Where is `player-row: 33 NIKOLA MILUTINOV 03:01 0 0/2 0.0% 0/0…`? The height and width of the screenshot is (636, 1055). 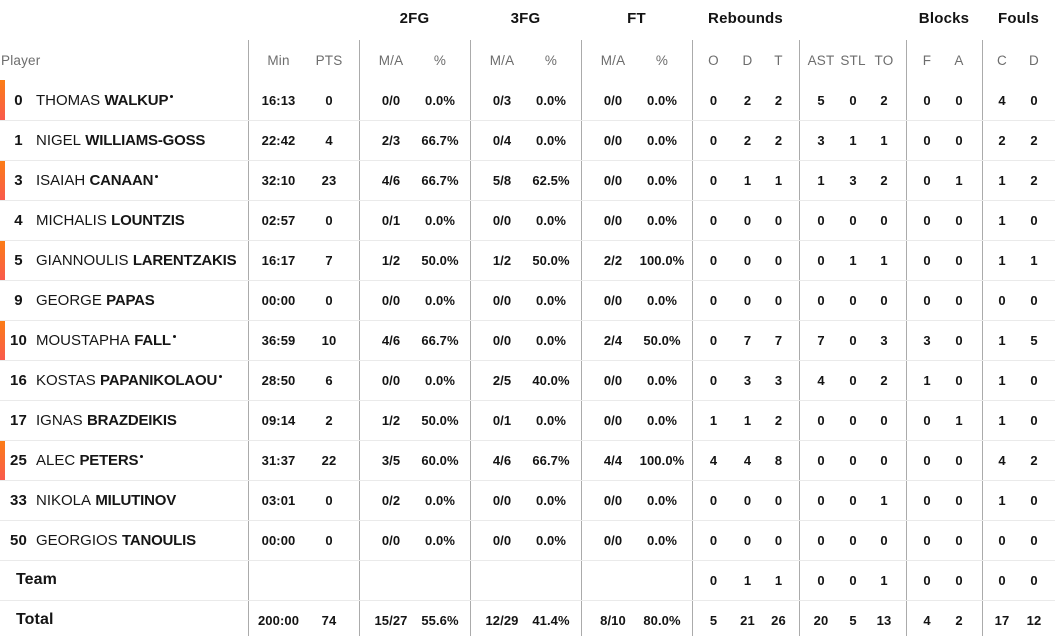 player-row: 33 NIKOLA MILUTINOV 03:01 0 0/2 0.0% 0/0… is located at coordinates (527, 500).